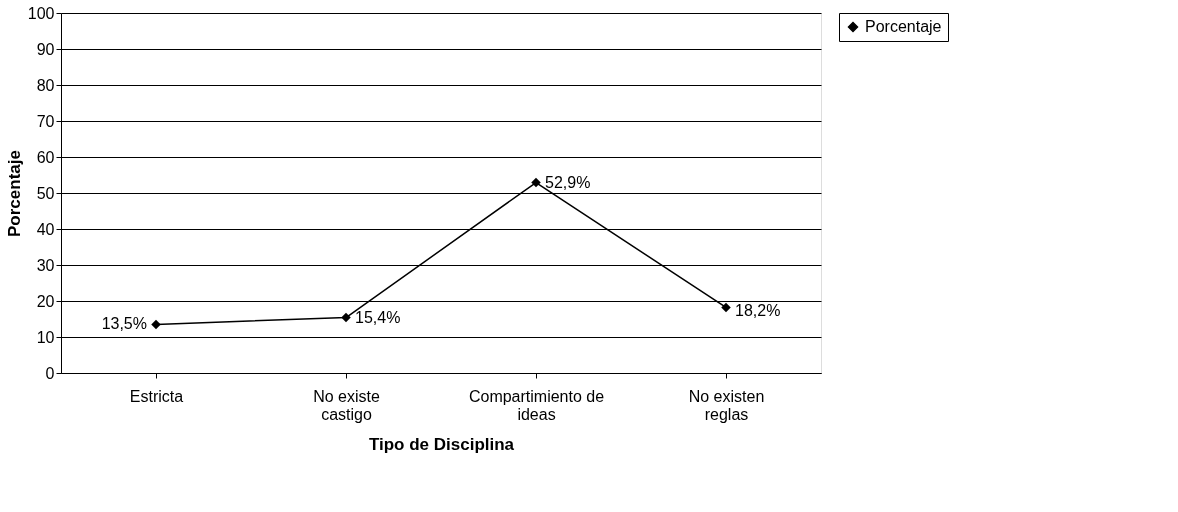 This screenshot has height=512, width=1178. Describe the element at coordinates (124, 324) in the screenshot. I see `data-label: 13,5%` at that location.